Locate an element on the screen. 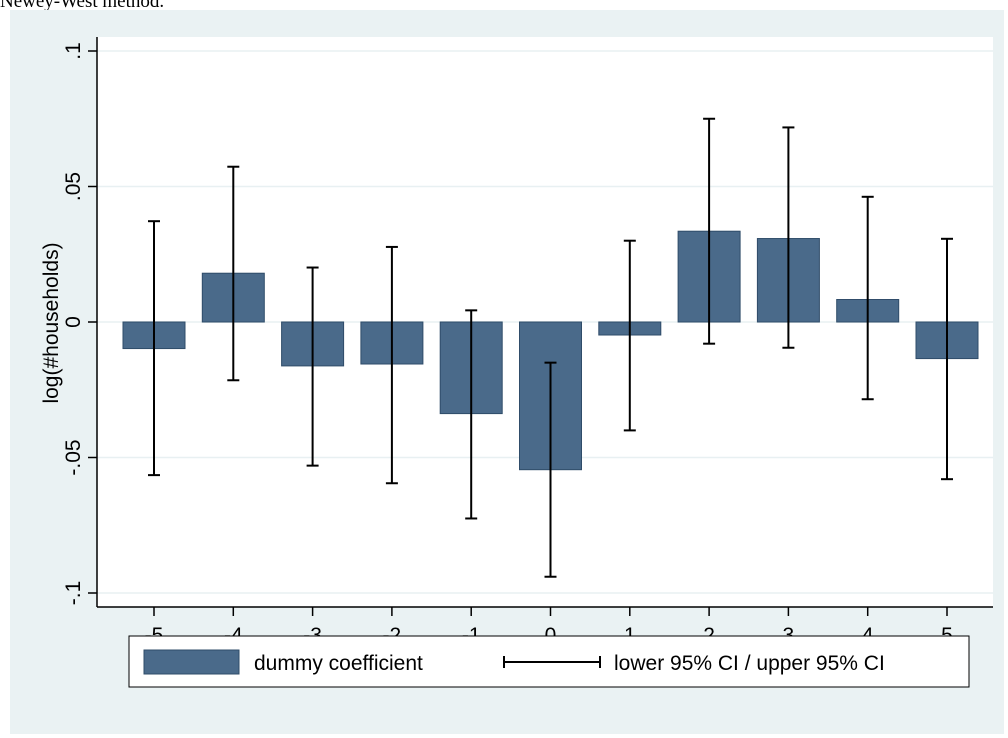  y-tick-label: 0 is located at coordinates (73, 322).